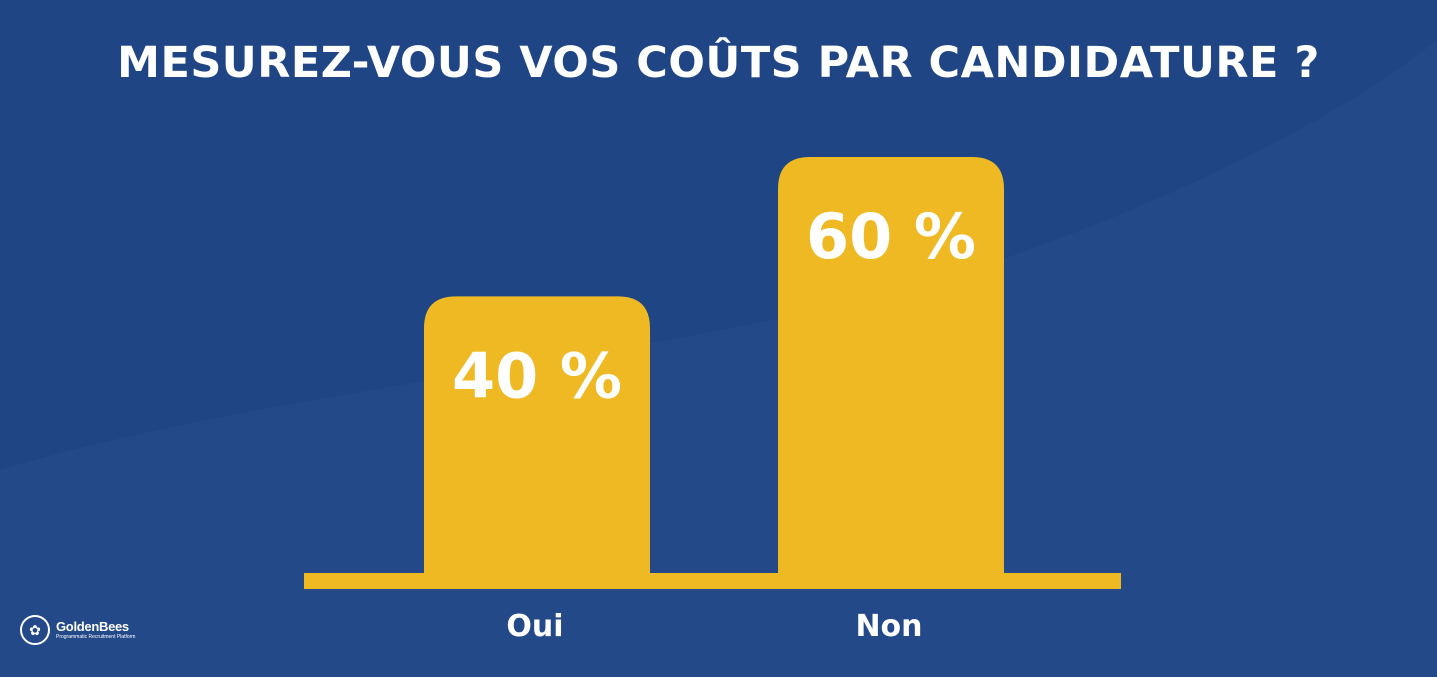 The height and width of the screenshot is (677, 1437). Describe the element at coordinates (718, 63) in the screenshot. I see `chart-title: MESUREZ-VOUS VOS COÛTS PAR CANDIDATURE ?` at that location.